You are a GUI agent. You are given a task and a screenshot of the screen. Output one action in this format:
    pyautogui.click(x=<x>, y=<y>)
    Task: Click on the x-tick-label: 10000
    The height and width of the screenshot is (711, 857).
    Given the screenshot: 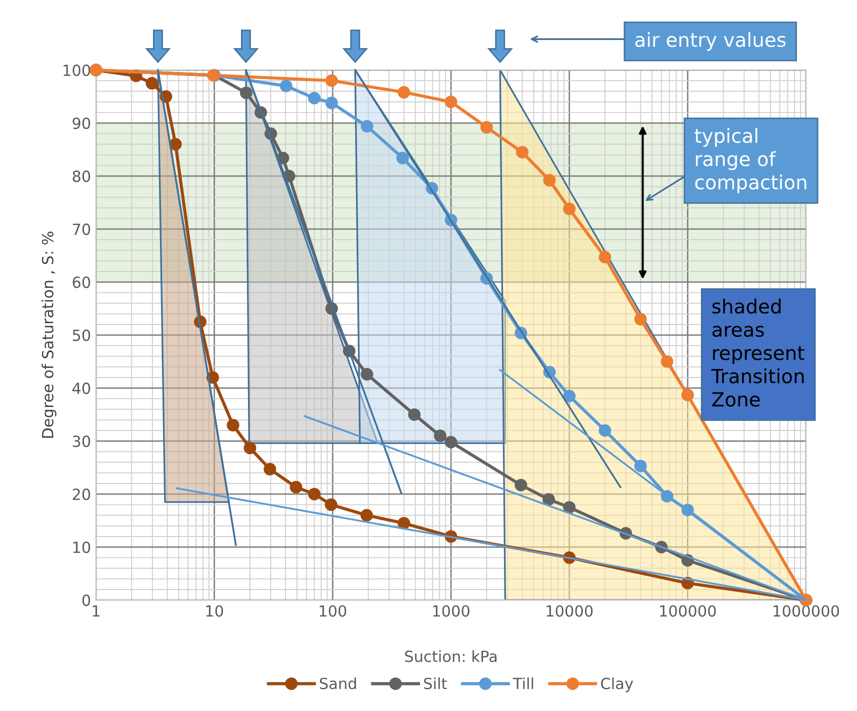 What is the action you would take?
    pyautogui.click(x=569, y=611)
    